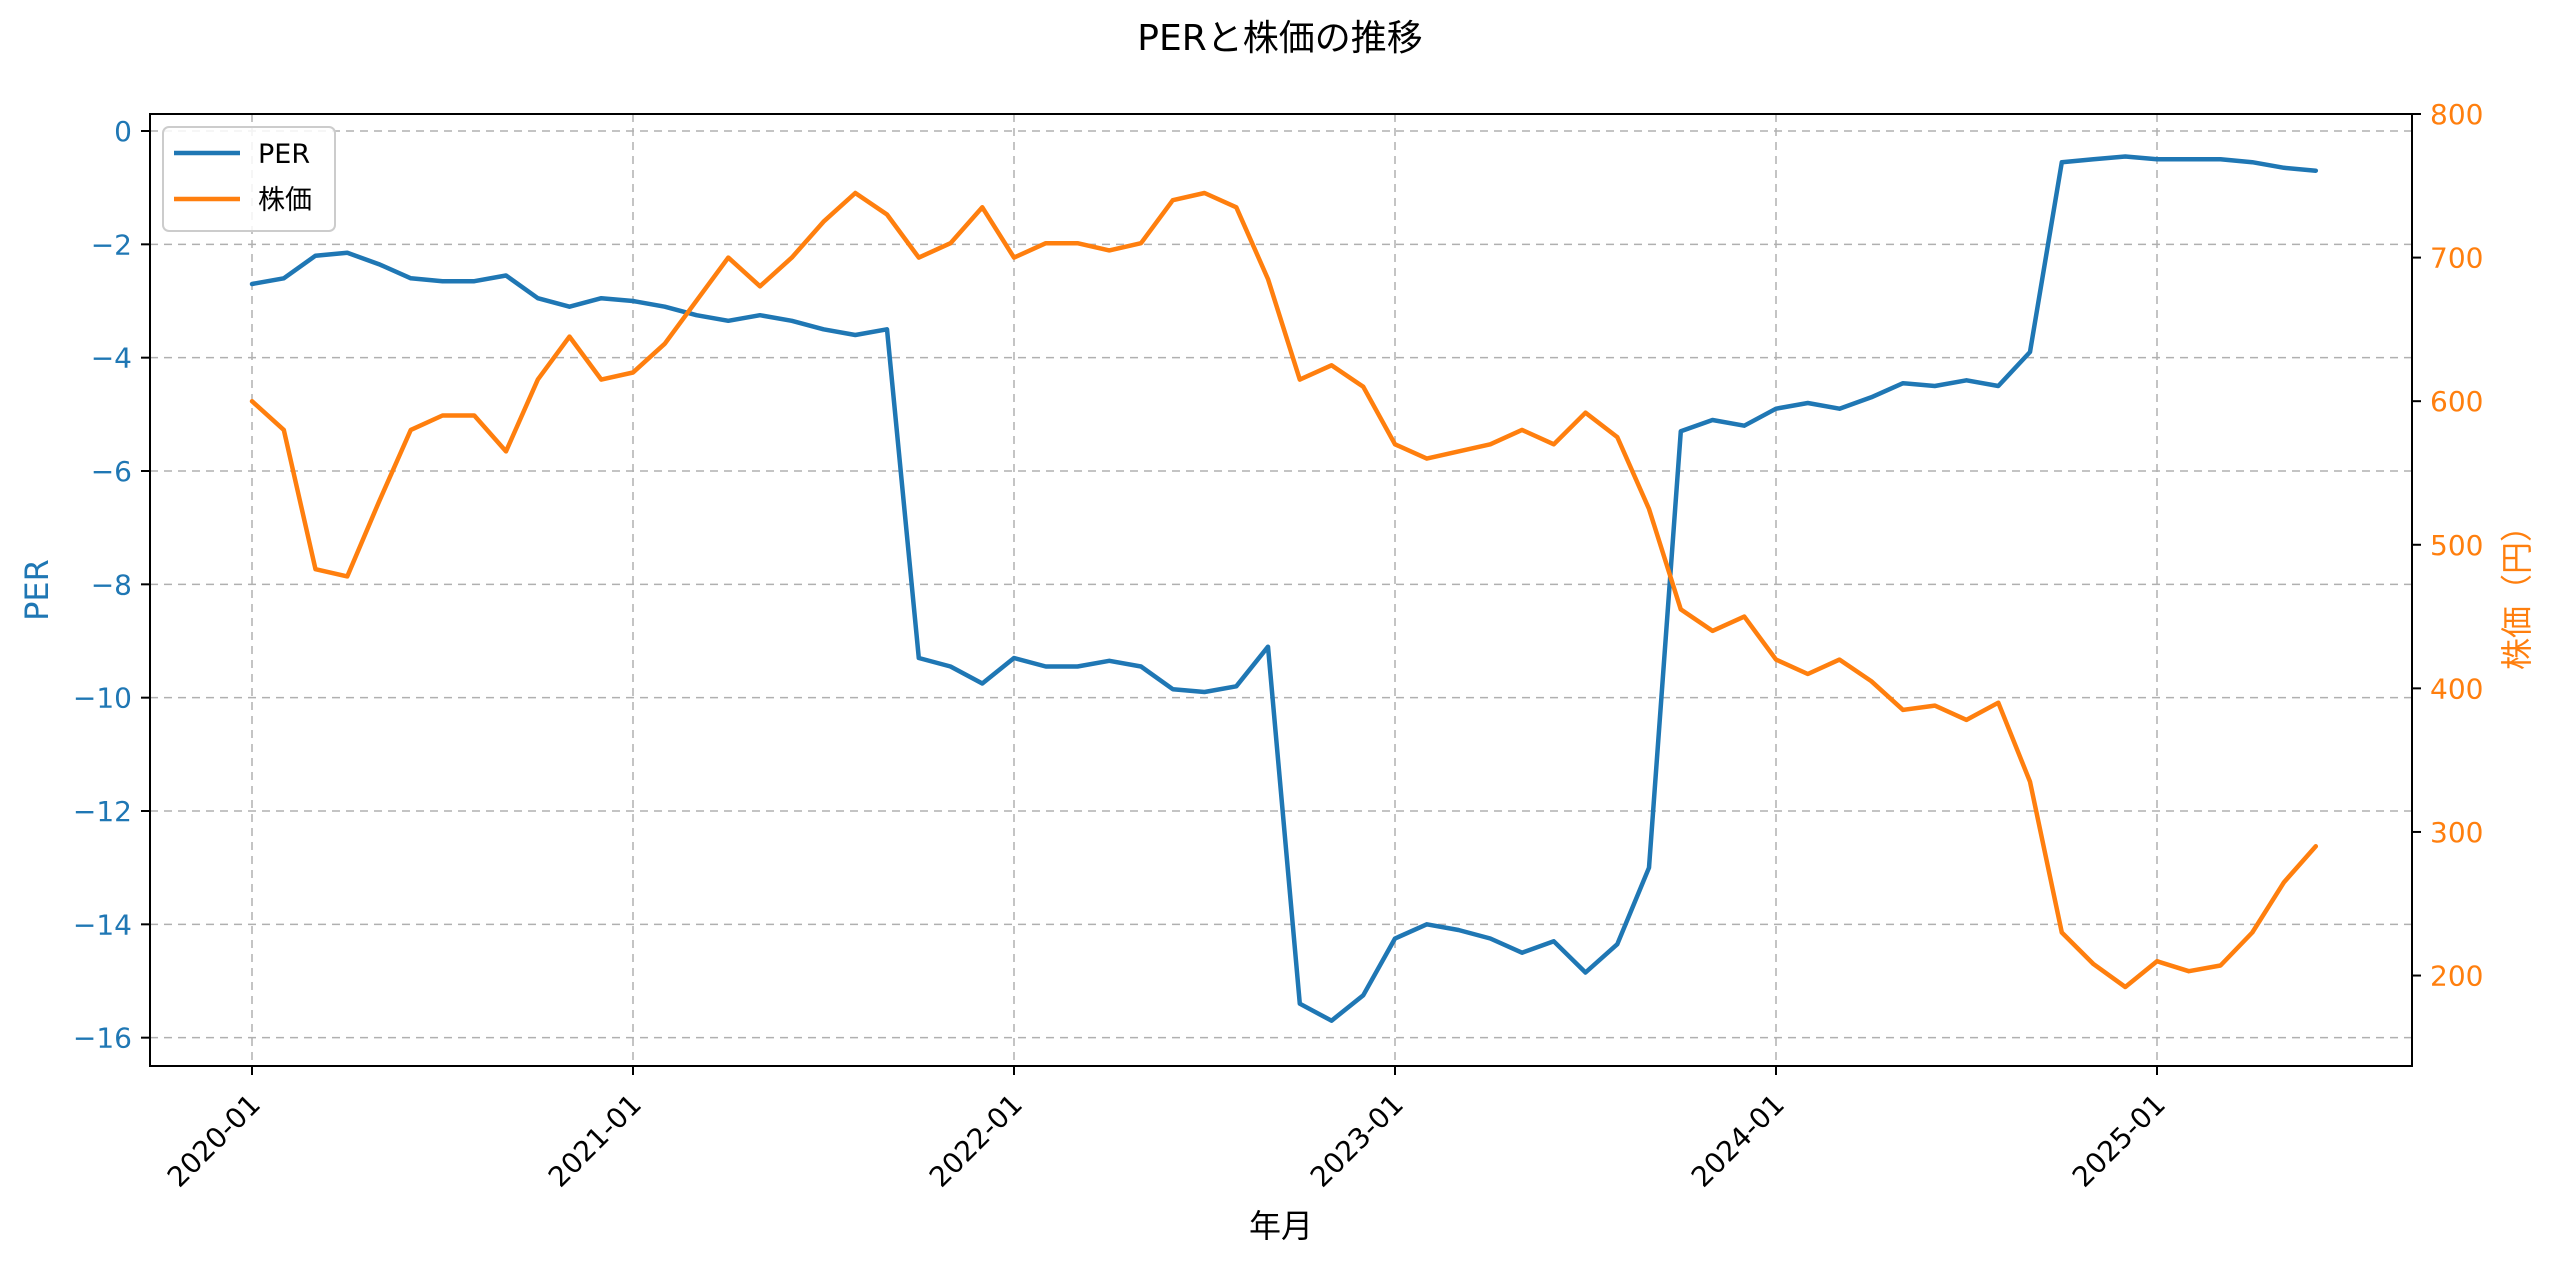 This screenshot has height=1269, width=2560. Describe the element at coordinates (102, 698) in the screenshot. I see `left-tick-label: −10` at that location.